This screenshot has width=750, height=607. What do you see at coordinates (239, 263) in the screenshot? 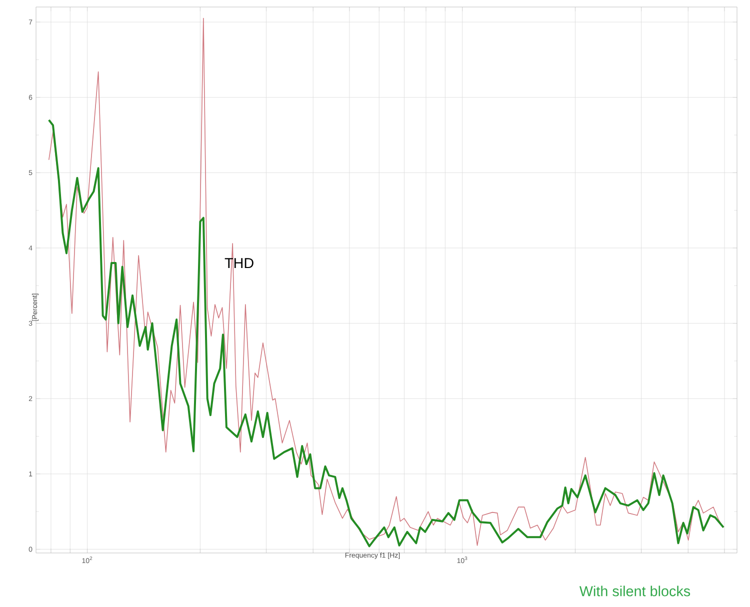
I see `text: THD` at bounding box center [239, 263].